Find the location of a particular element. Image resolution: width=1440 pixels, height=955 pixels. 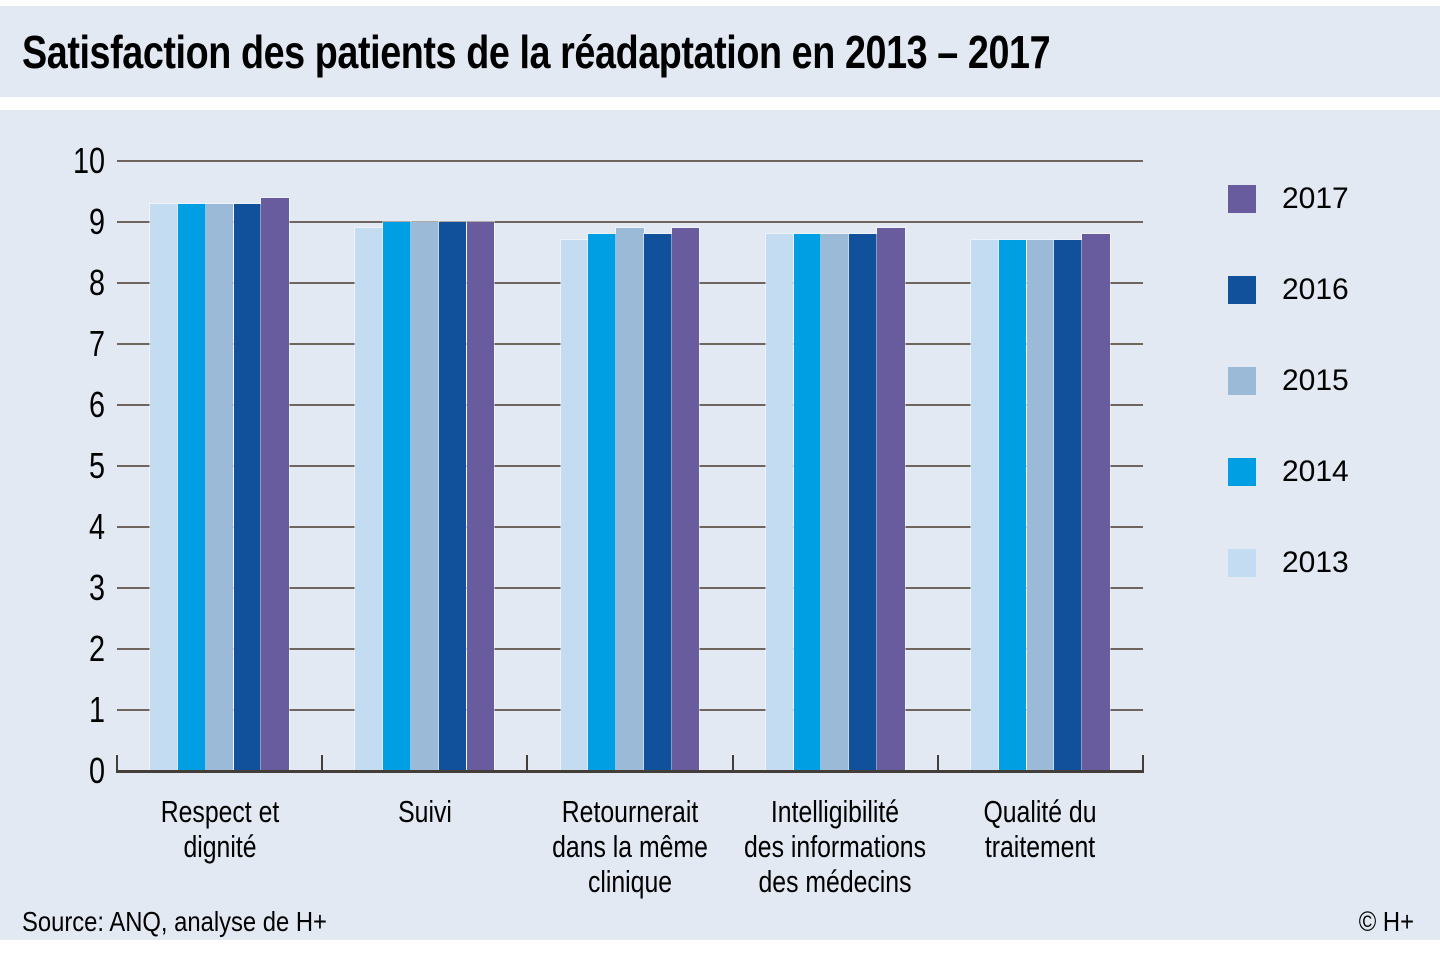

category-label-1: Respect et dignité is located at coordinates (219, 829).